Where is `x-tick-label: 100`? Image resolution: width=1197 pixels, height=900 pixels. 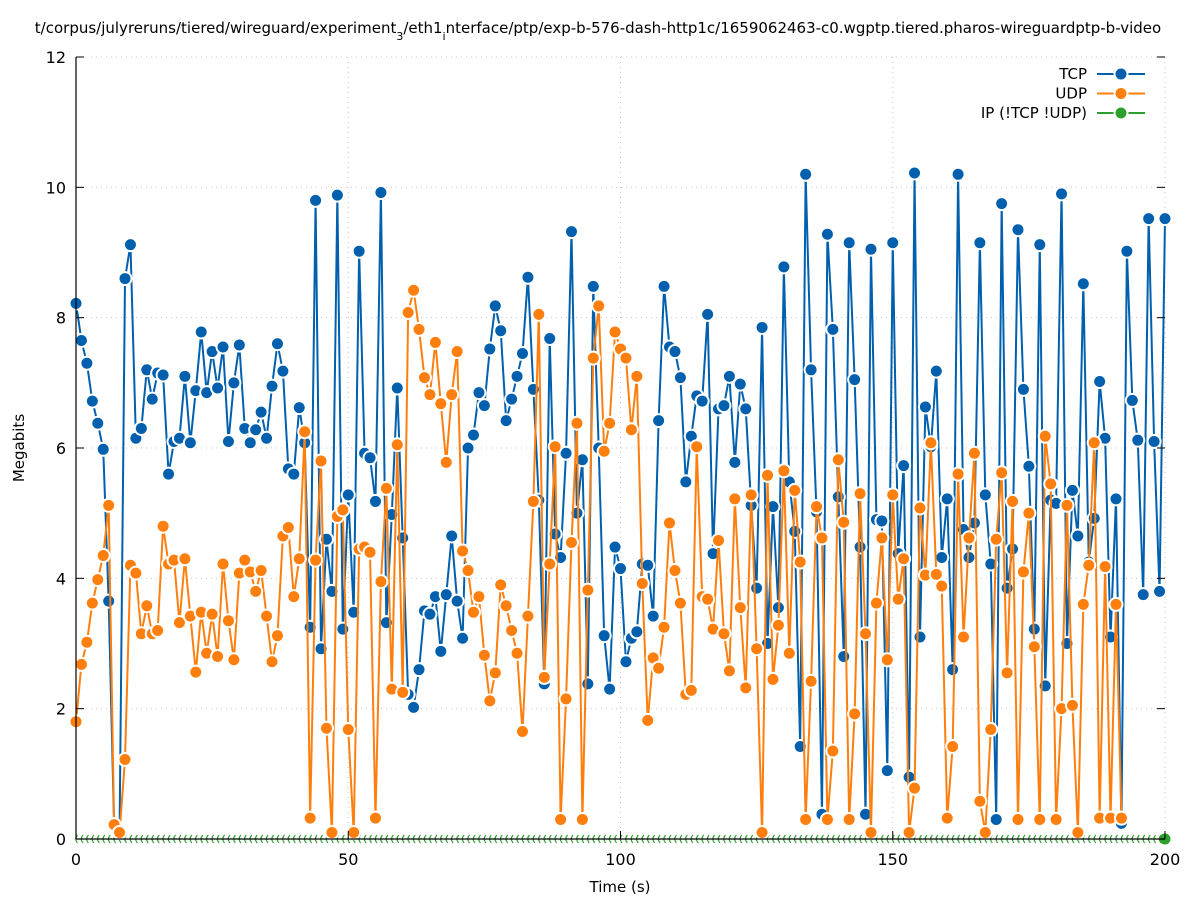 x-tick-label: 100 is located at coordinates (620, 859).